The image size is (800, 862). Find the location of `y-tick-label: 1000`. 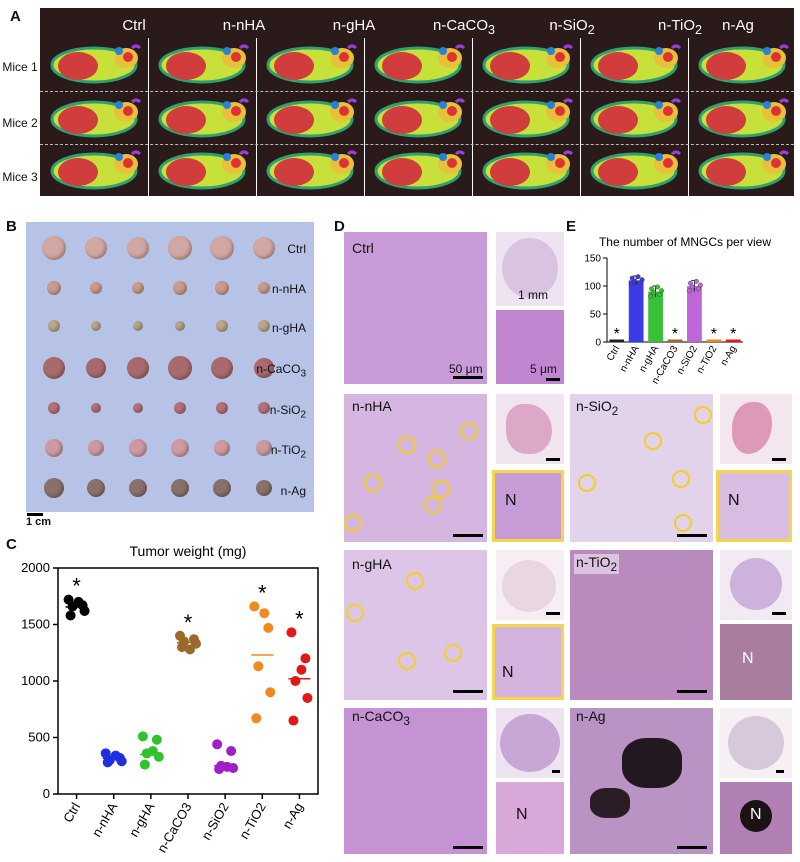

y-tick-label: 1000 is located at coordinates (35, 680).